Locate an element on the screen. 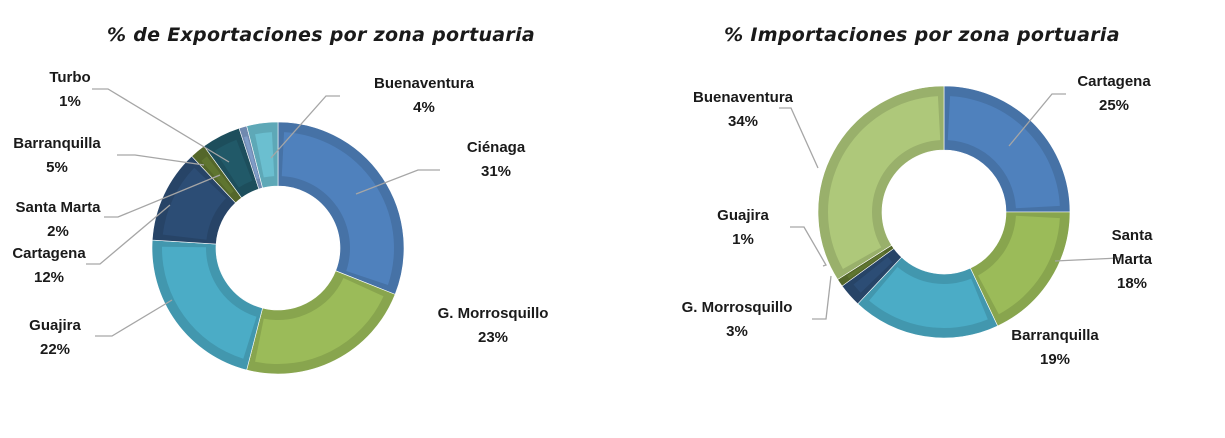 This screenshot has height=438, width=1225. label-name: Santa Marta is located at coordinates (58, 207).